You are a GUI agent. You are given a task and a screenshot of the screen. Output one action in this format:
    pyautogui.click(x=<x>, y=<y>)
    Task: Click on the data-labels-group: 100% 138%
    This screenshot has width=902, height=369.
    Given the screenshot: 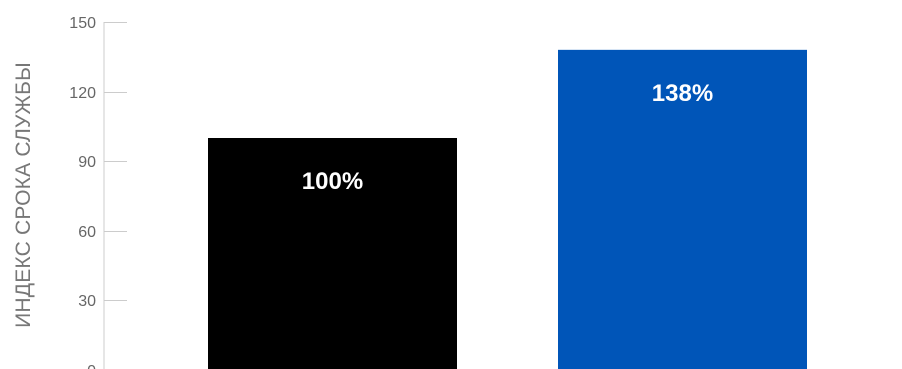 What is the action you would take?
    pyautogui.click(x=507, y=137)
    